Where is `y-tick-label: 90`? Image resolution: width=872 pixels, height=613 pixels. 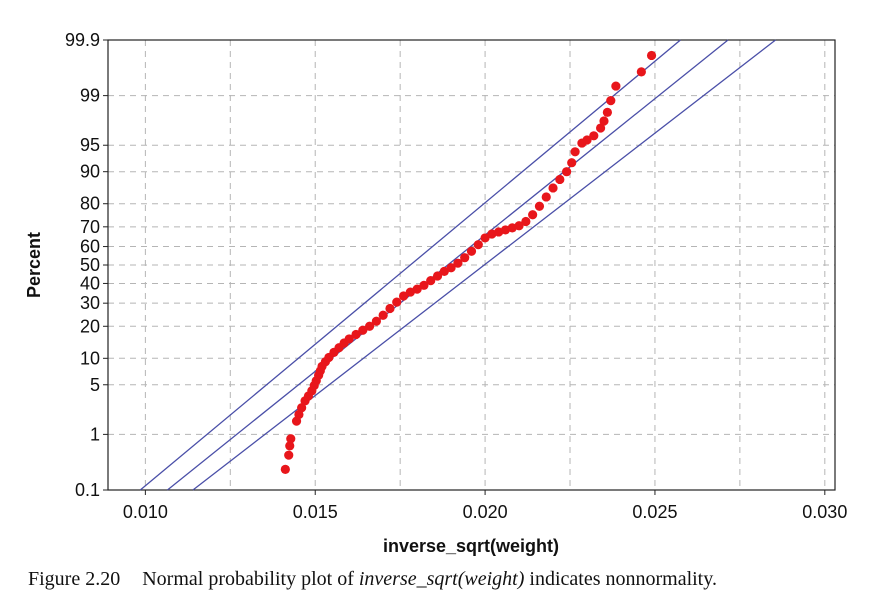
y-tick-label: 90 is located at coordinates (90, 172).